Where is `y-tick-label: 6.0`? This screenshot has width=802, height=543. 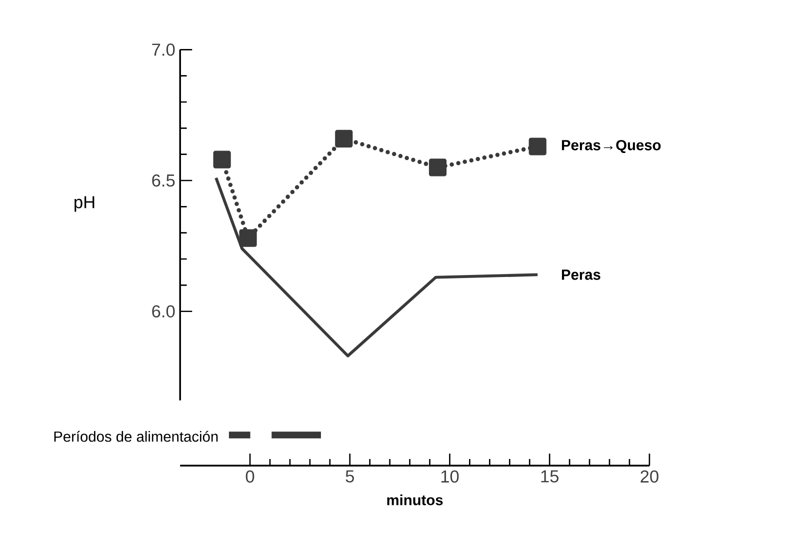 y-tick-label: 6.0 is located at coordinates (163, 311).